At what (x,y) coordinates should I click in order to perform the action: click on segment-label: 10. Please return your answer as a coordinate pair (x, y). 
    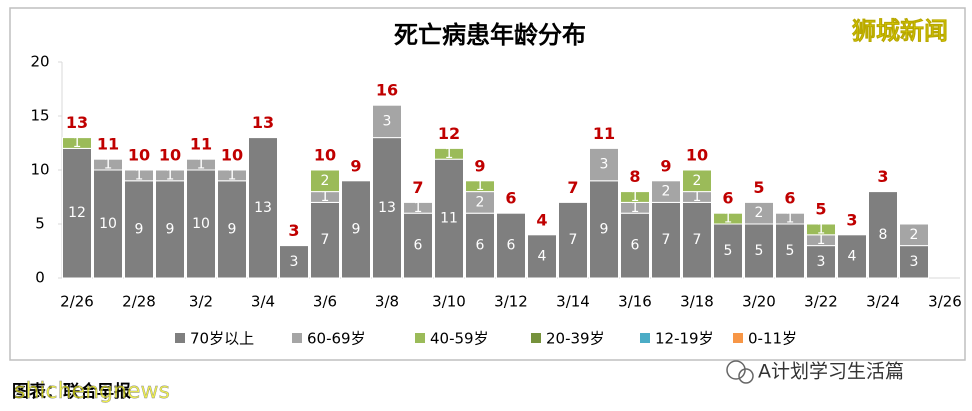
    Looking at the image, I should click on (201, 224).